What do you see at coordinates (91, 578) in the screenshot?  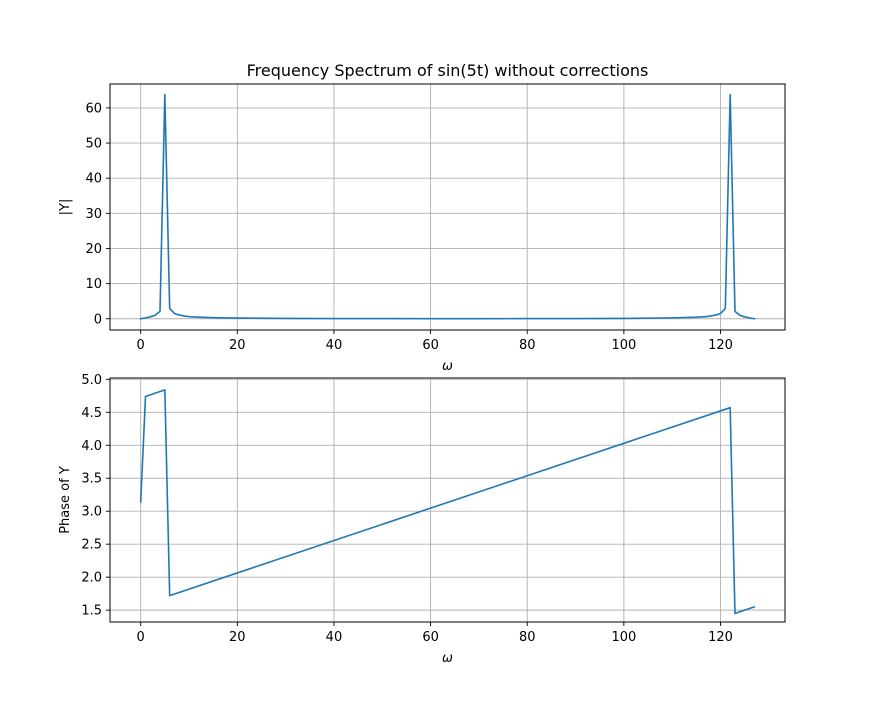 I see `phase-y-tick-label: 2.0` at bounding box center [91, 578].